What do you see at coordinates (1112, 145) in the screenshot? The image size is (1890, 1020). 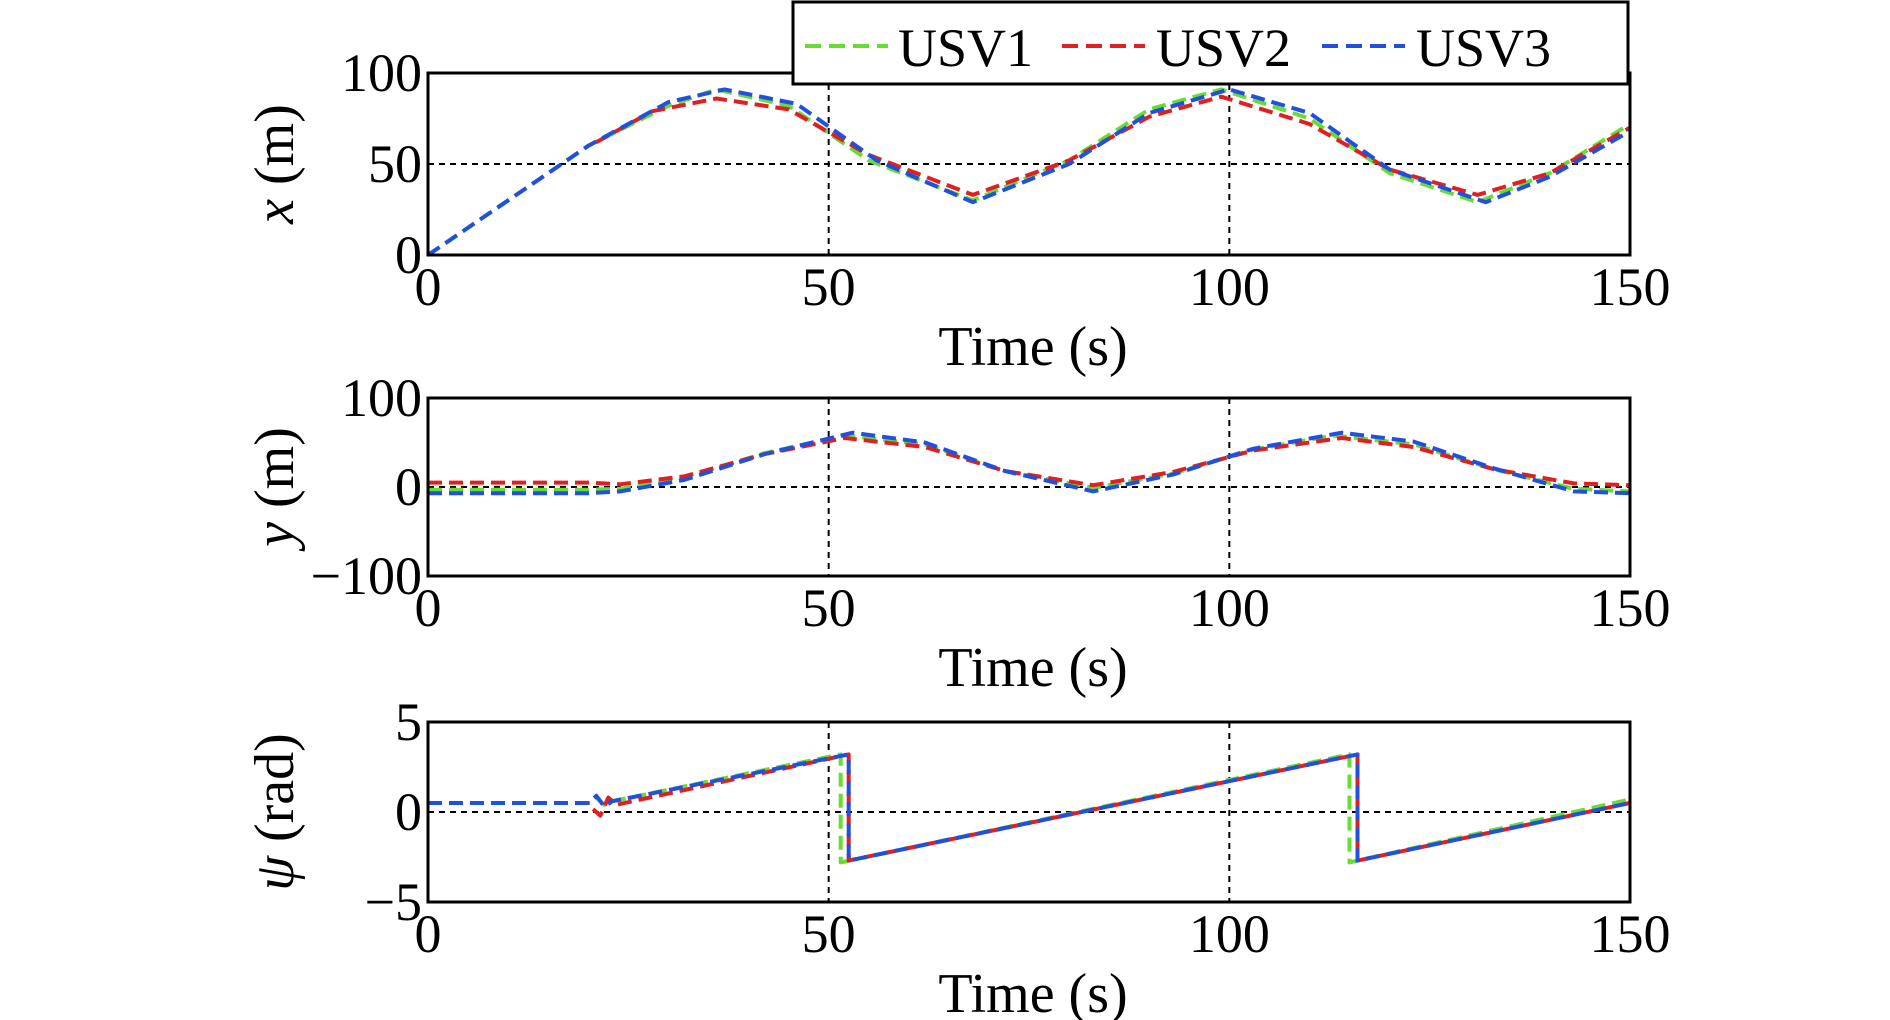 I see `series-line-x-usv2` at bounding box center [1112, 145].